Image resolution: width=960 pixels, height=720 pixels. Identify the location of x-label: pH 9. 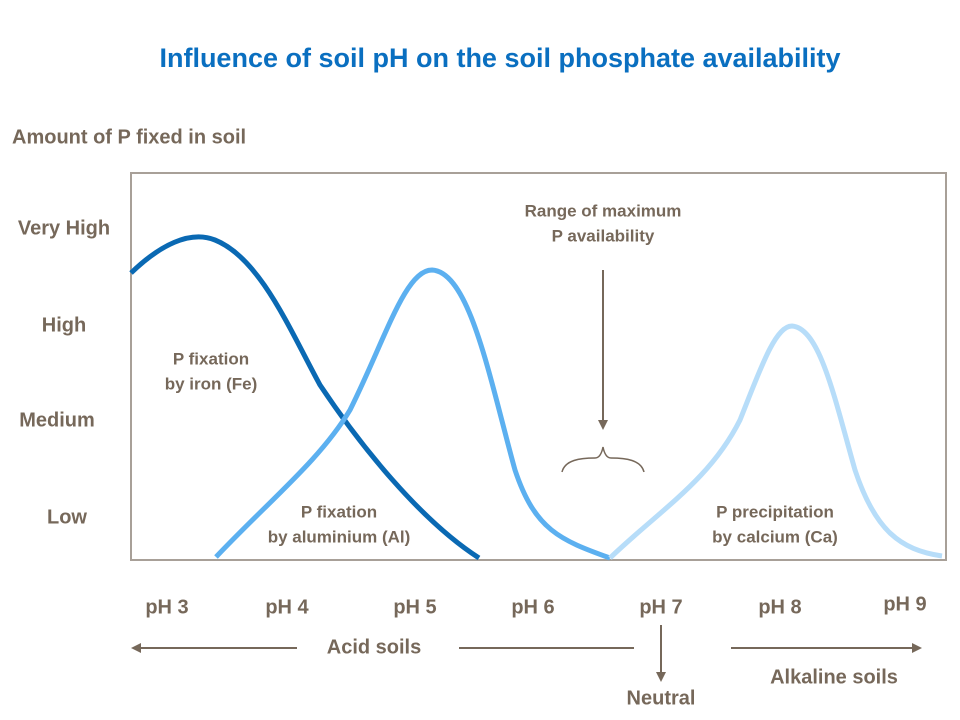
(904, 604).